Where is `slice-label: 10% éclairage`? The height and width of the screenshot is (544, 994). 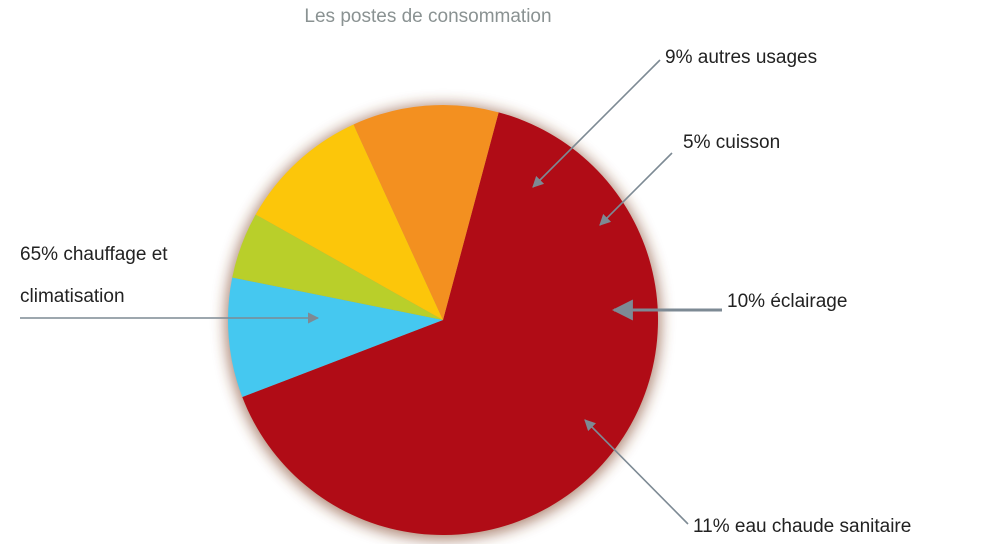 slice-label: 10% éclairage is located at coordinates (787, 302).